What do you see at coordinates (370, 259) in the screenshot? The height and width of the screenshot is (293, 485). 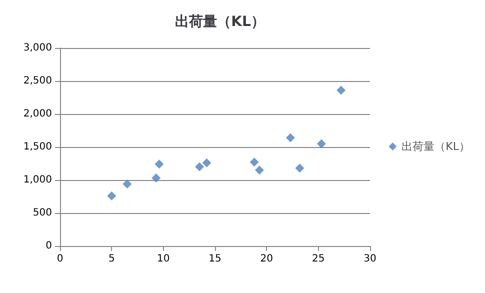 I see `x-tick-label: 30` at bounding box center [370, 259].